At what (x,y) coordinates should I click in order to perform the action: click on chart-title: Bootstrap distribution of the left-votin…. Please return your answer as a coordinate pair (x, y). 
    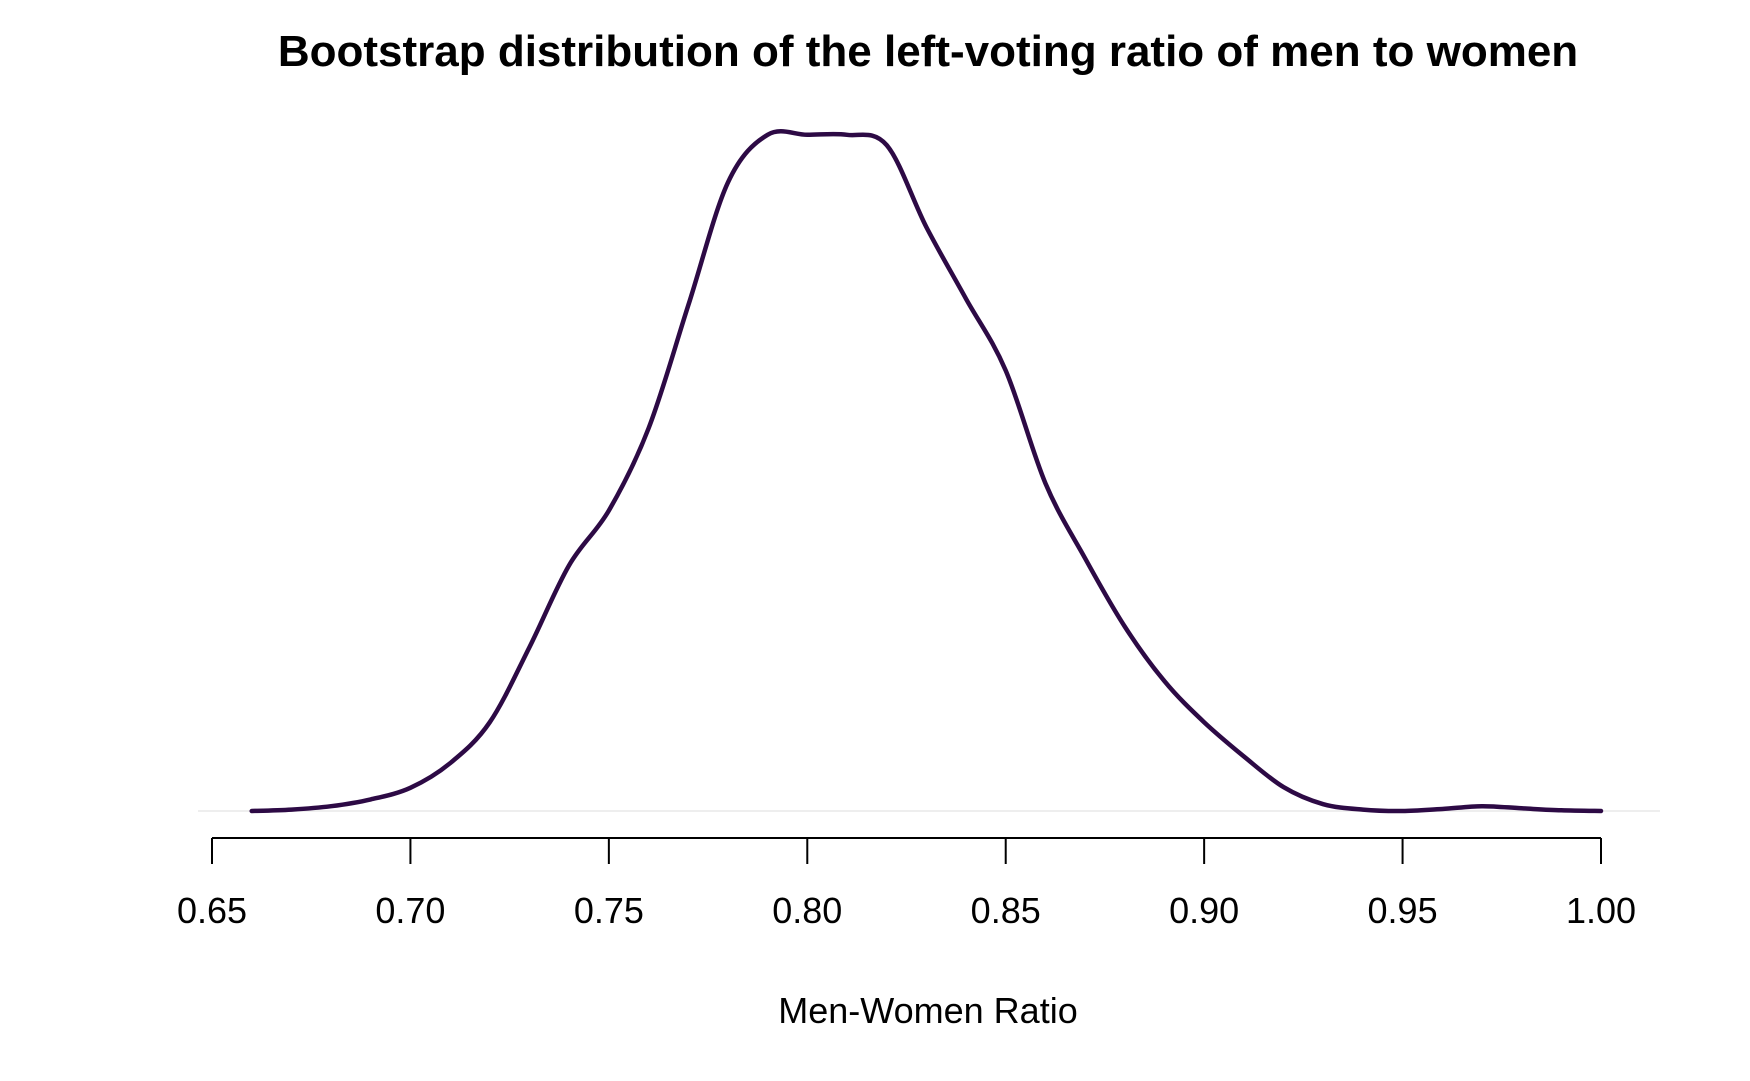
    Looking at the image, I should click on (928, 51).